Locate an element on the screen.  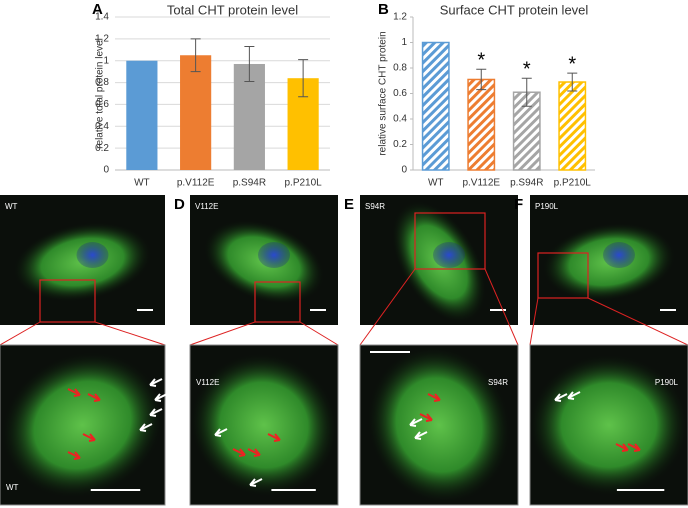
y-axis-label: relative surface CHT protein is located at coordinates (383, 93).